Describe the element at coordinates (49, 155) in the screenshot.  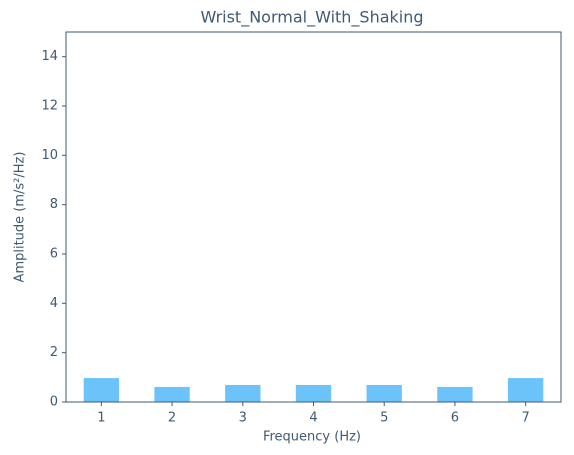
I see `y-tick-label: 10` at that location.